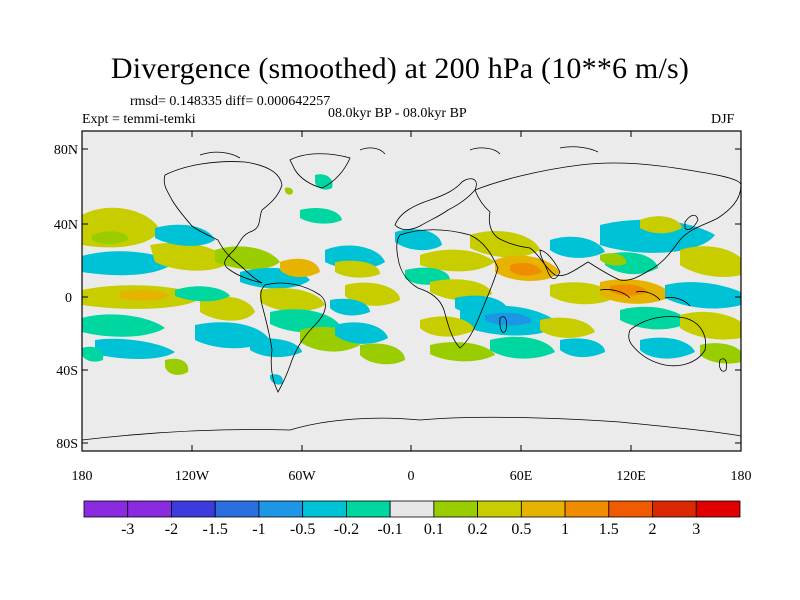 Image resolution: width=800 pixels, height=600 pixels. I want to click on coastline-india, so click(550, 264).